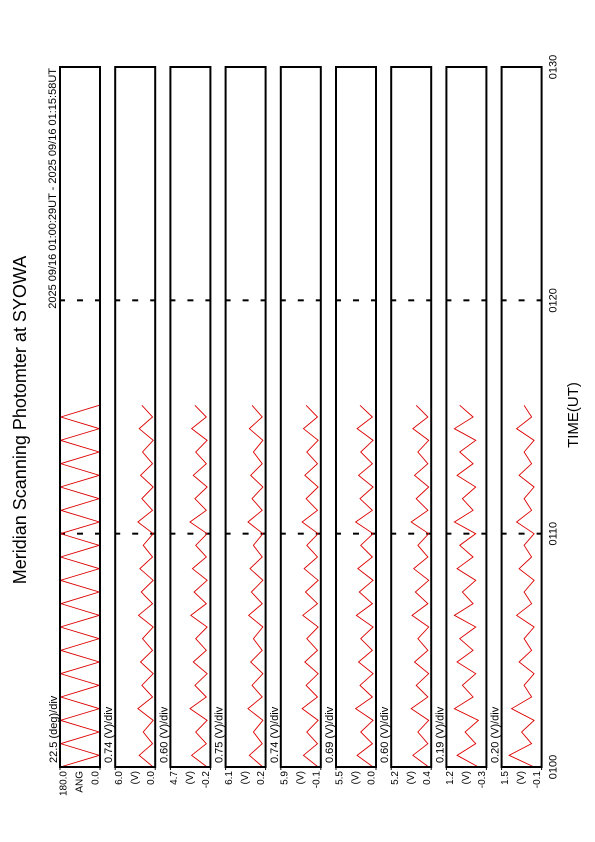 The height and width of the screenshot is (842, 595). Describe the element at coordinates (261, 778) in the screenshot. I see `y-tick-label: 0.2` at that location.